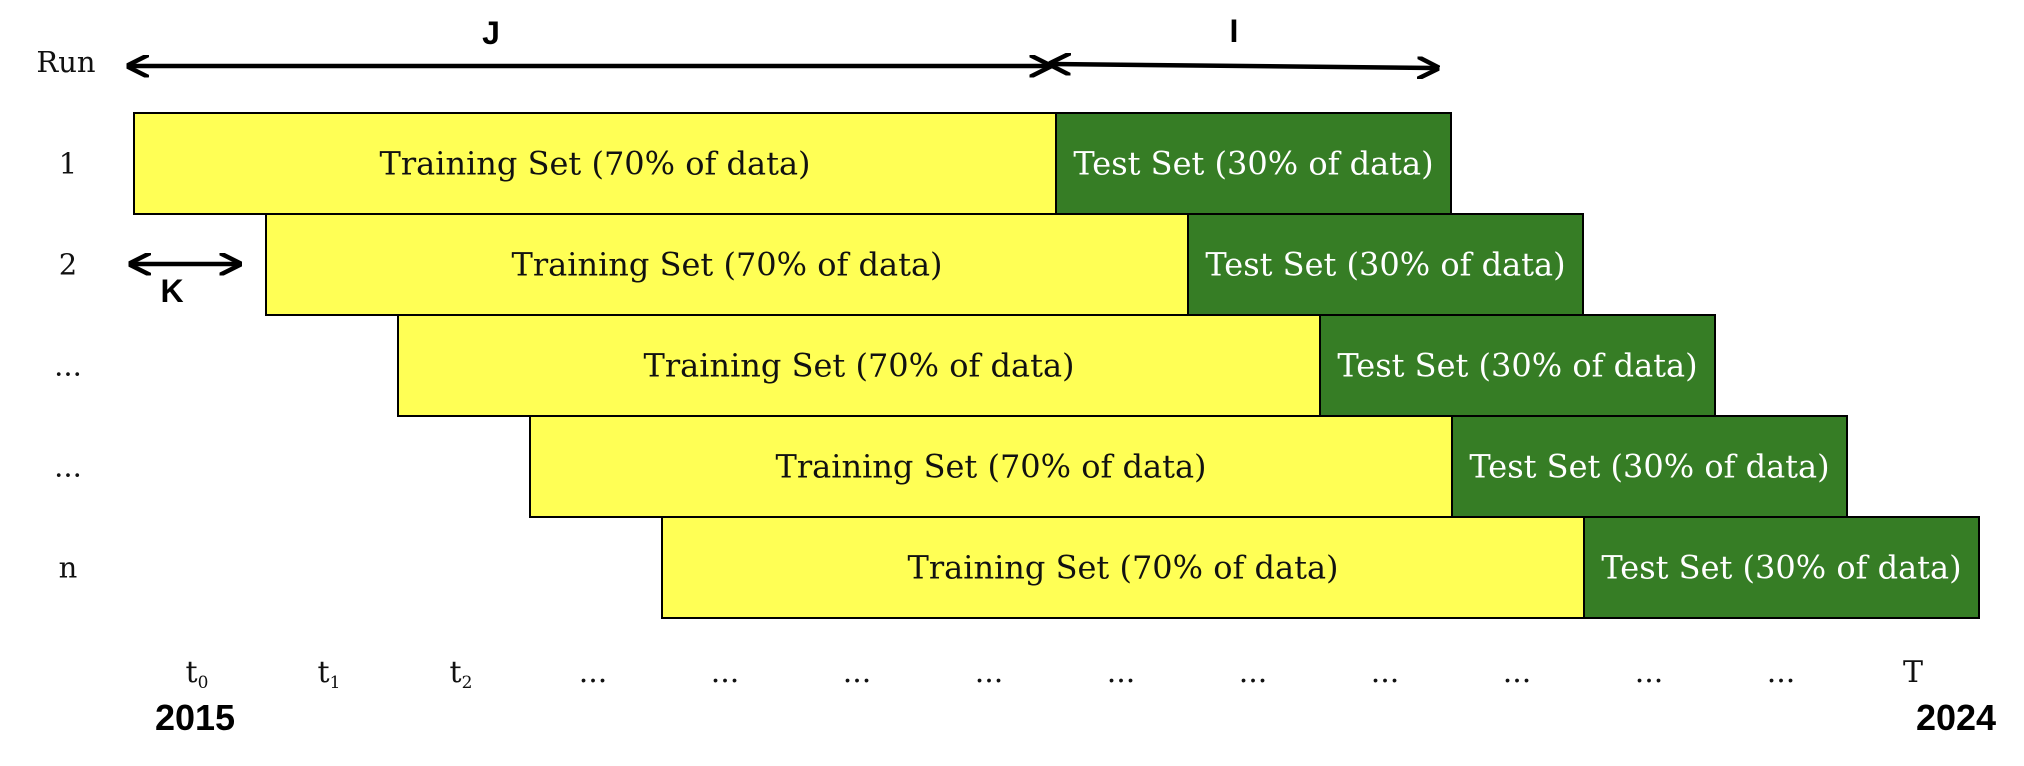 This screenshot has height=766, width=2024. What do you see at coordinates (461, 674) in the screenshot?
I see `time-tick-label: t2` at bounding box center [461, 674].